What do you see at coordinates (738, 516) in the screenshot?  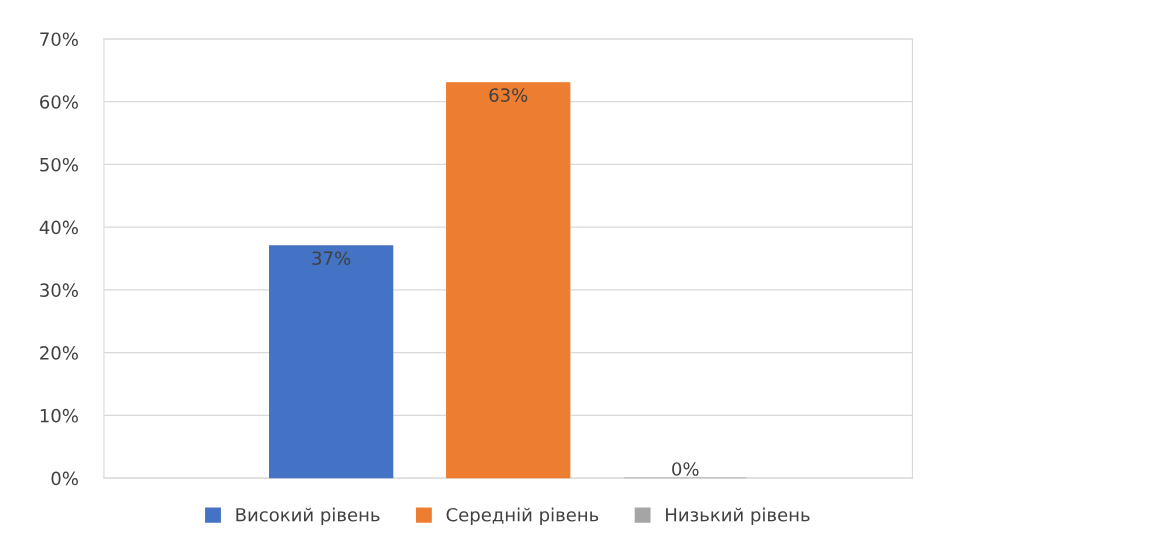 I see `legend-label: Низький рівень` at bounding box center [738, 516].